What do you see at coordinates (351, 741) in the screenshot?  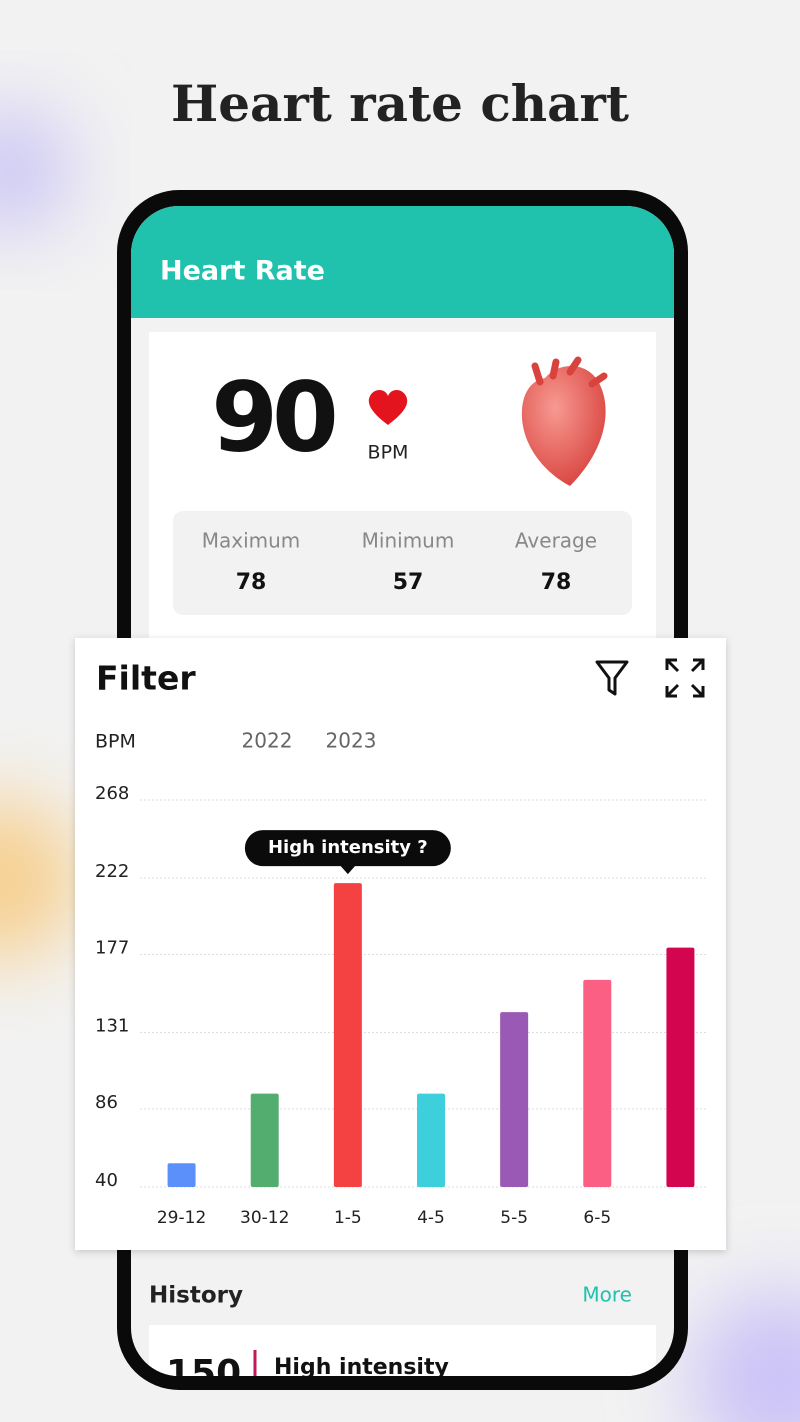 I see `year-tab: 2023` at bounding box center [351, 741].